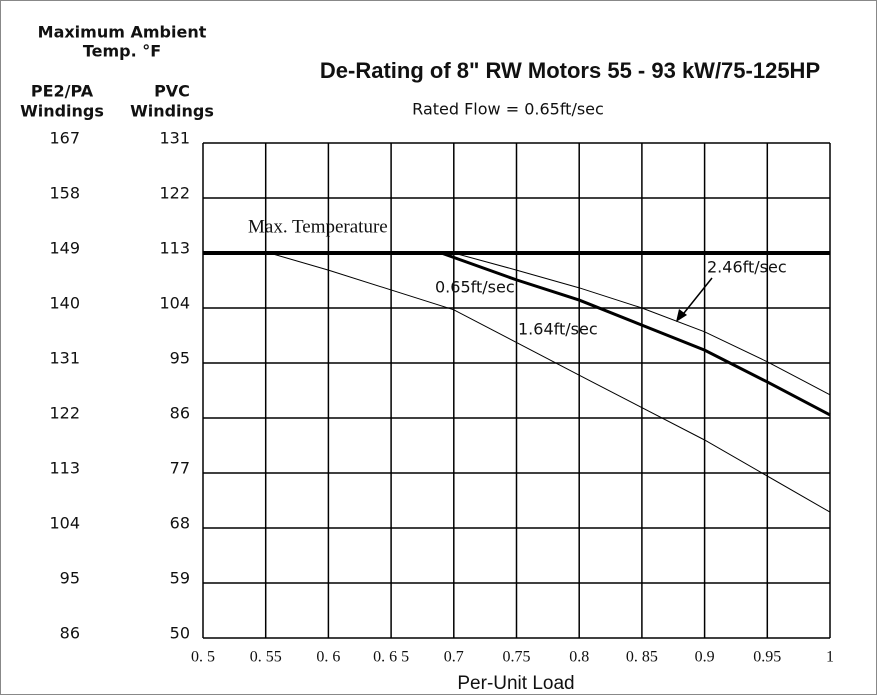 This screenshot has width=878, height=696. What do you see at coordinates (180, 413) in the screenshot?
I see `y-tick-label: 86` at bounding box center [180, 413].